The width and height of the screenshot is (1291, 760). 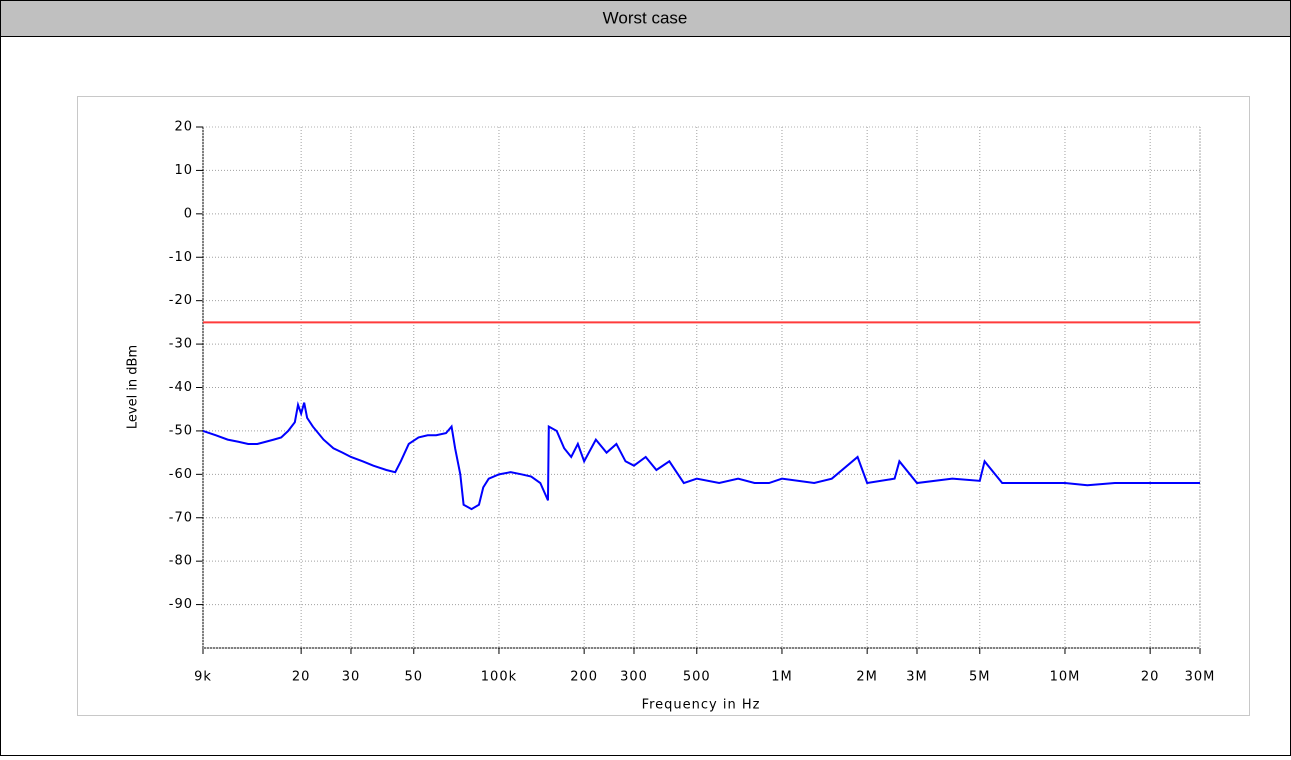 What do you see at coordinates (203, 677) in the screenshot?
I see `x-tick-label: 9k` at bounding box center [203, 677].